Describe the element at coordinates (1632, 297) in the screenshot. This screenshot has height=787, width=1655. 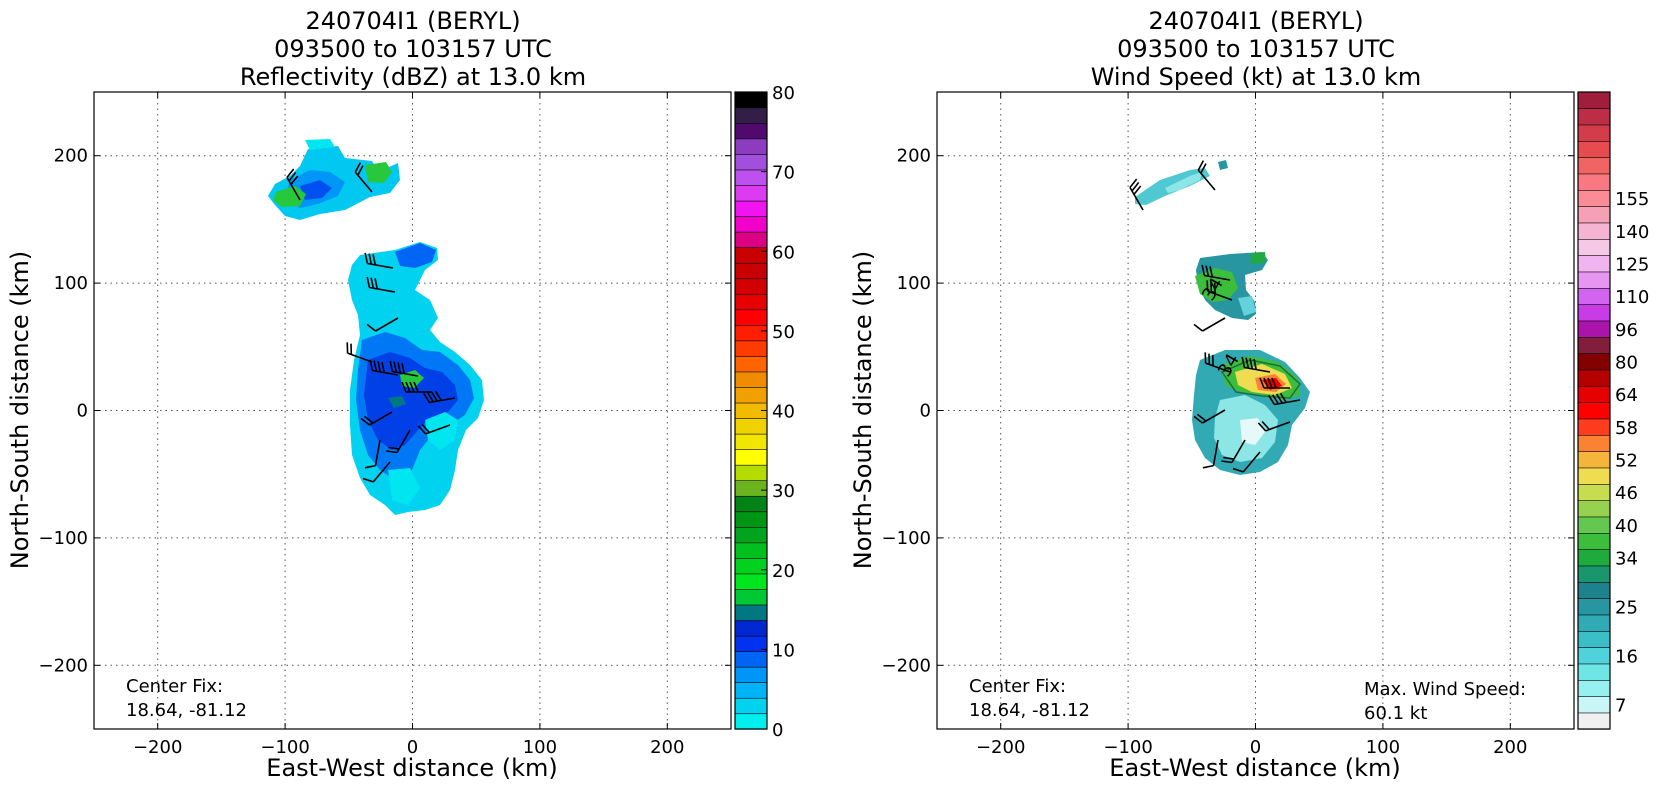
I see `right-colorbar-tick-label: 110` at that location.